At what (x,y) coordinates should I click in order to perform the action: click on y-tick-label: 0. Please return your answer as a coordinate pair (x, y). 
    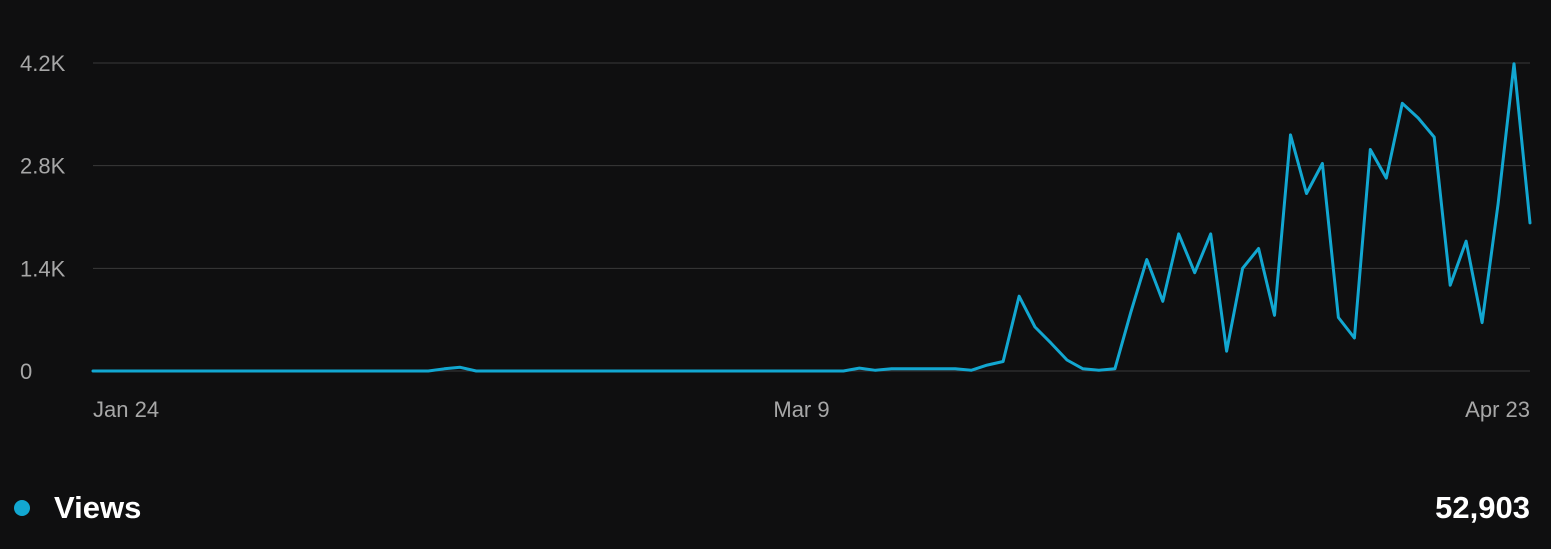
    Looking at the image, I should click on (26, 371).